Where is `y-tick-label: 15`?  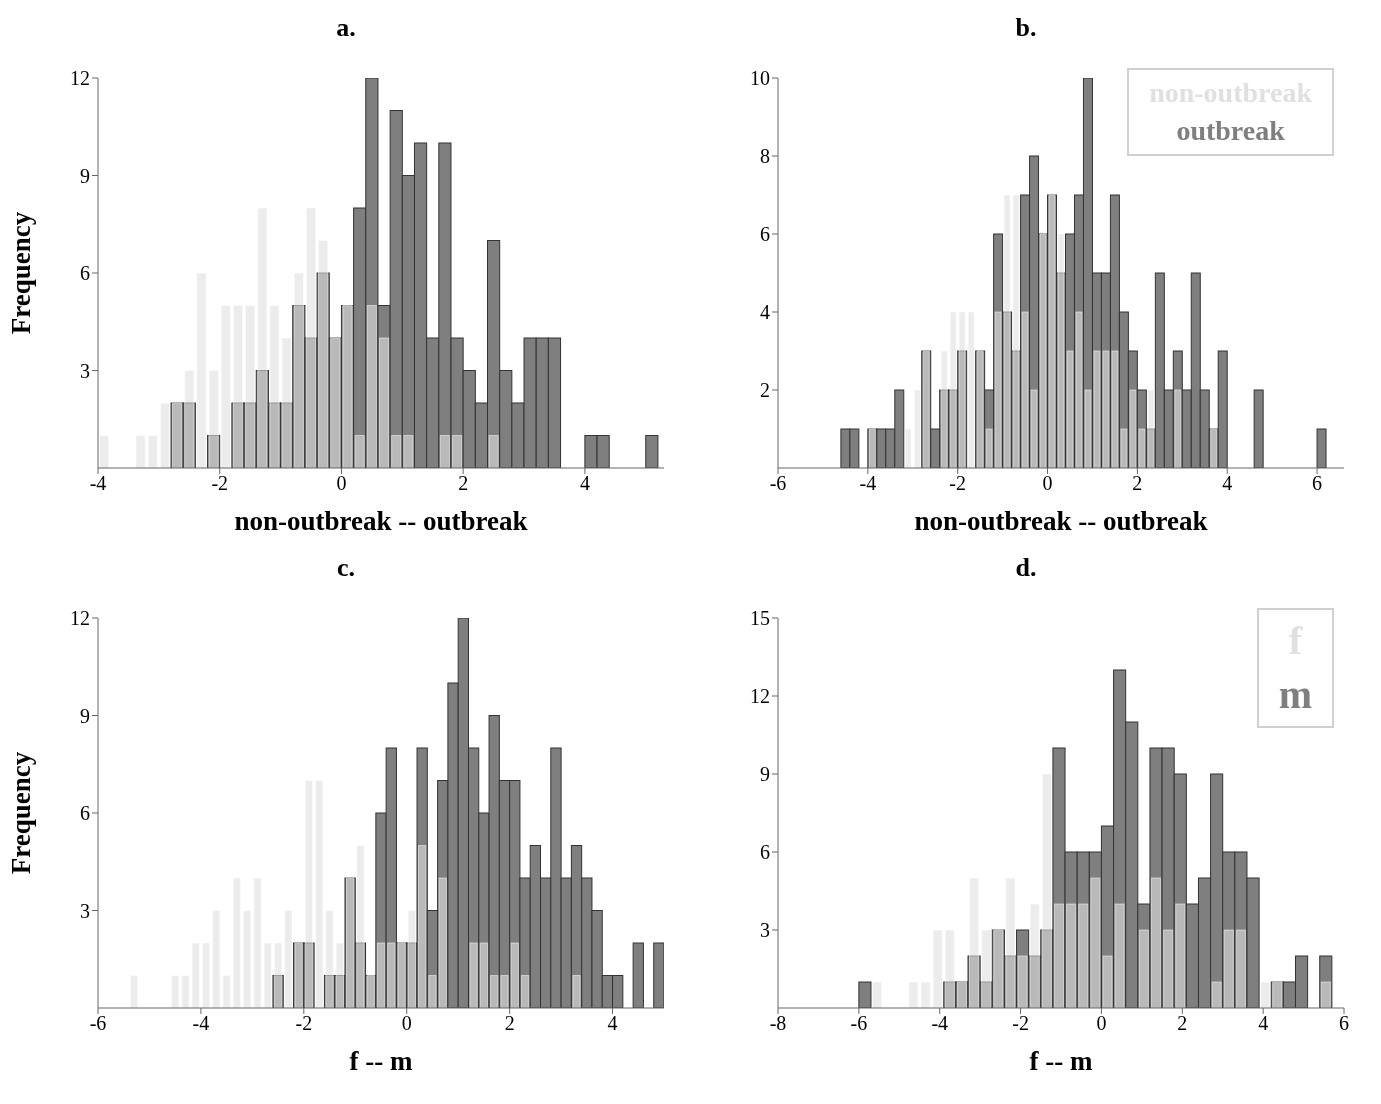 y-tick-label: 15 is located at coordinates (760, 618).